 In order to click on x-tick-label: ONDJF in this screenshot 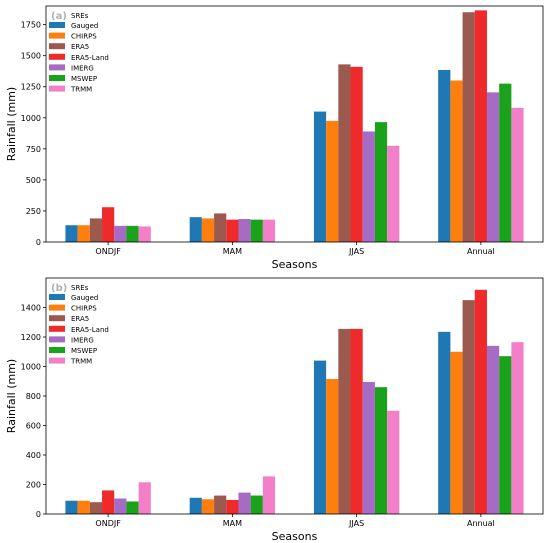, I will do `click(108, 523)`.